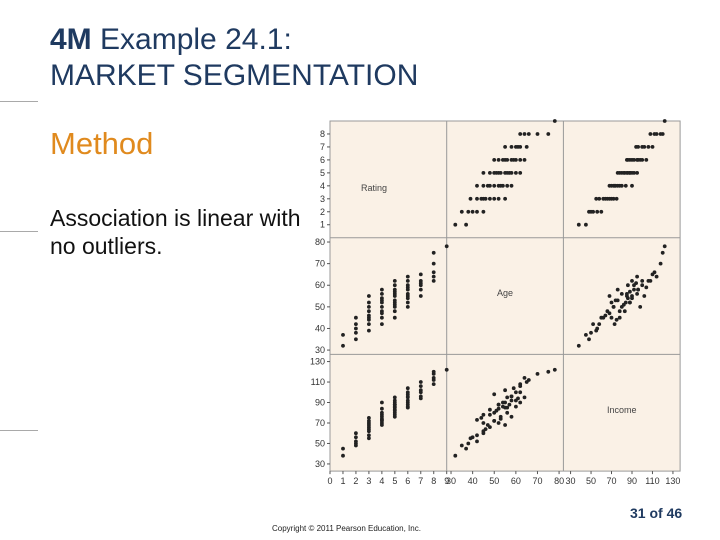  What do you see at coordinates (446, 481) in the screenshot?
I see `x-tick-label: 9` at bounding box center [446, 481].